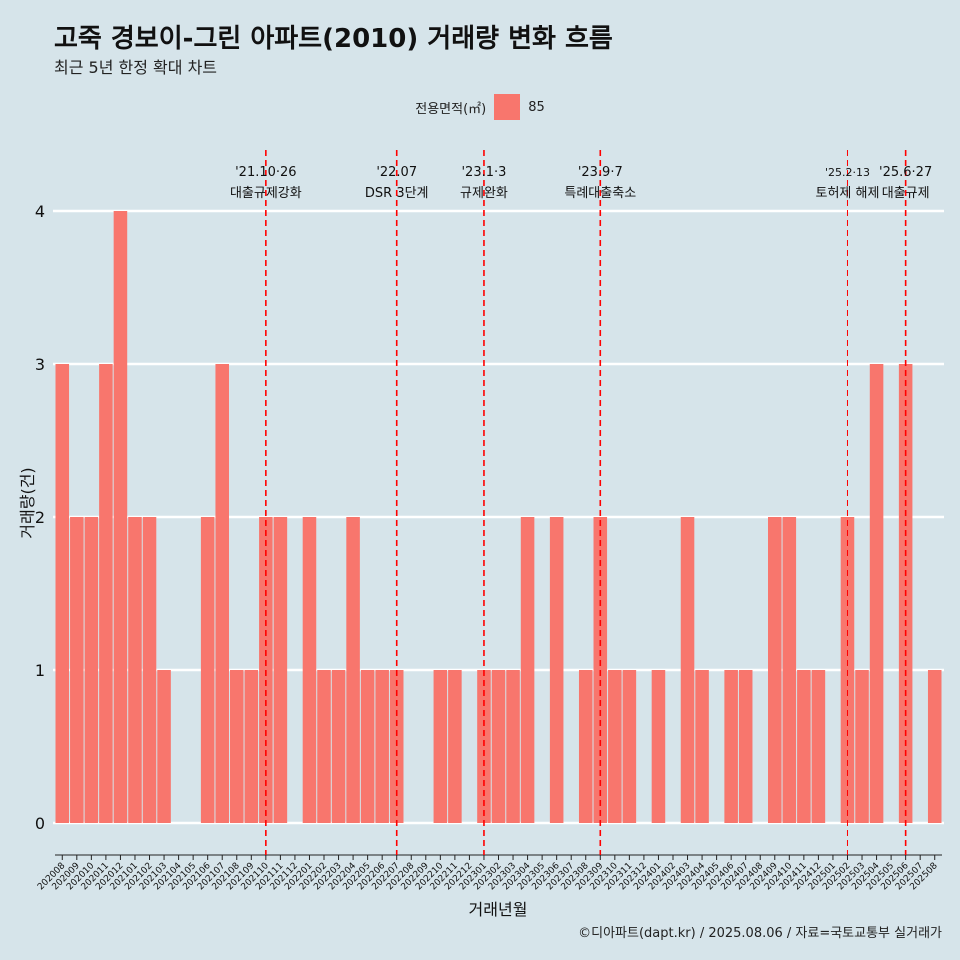 This screenshot has height=960, width=960. What do you see at coordinates (906, 193) in the screenshot?
I see `event-name-label: 대출규제` at bounding box center [906, 193].